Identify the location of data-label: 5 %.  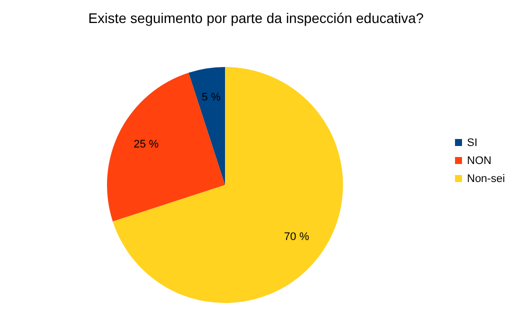
(211, 97).